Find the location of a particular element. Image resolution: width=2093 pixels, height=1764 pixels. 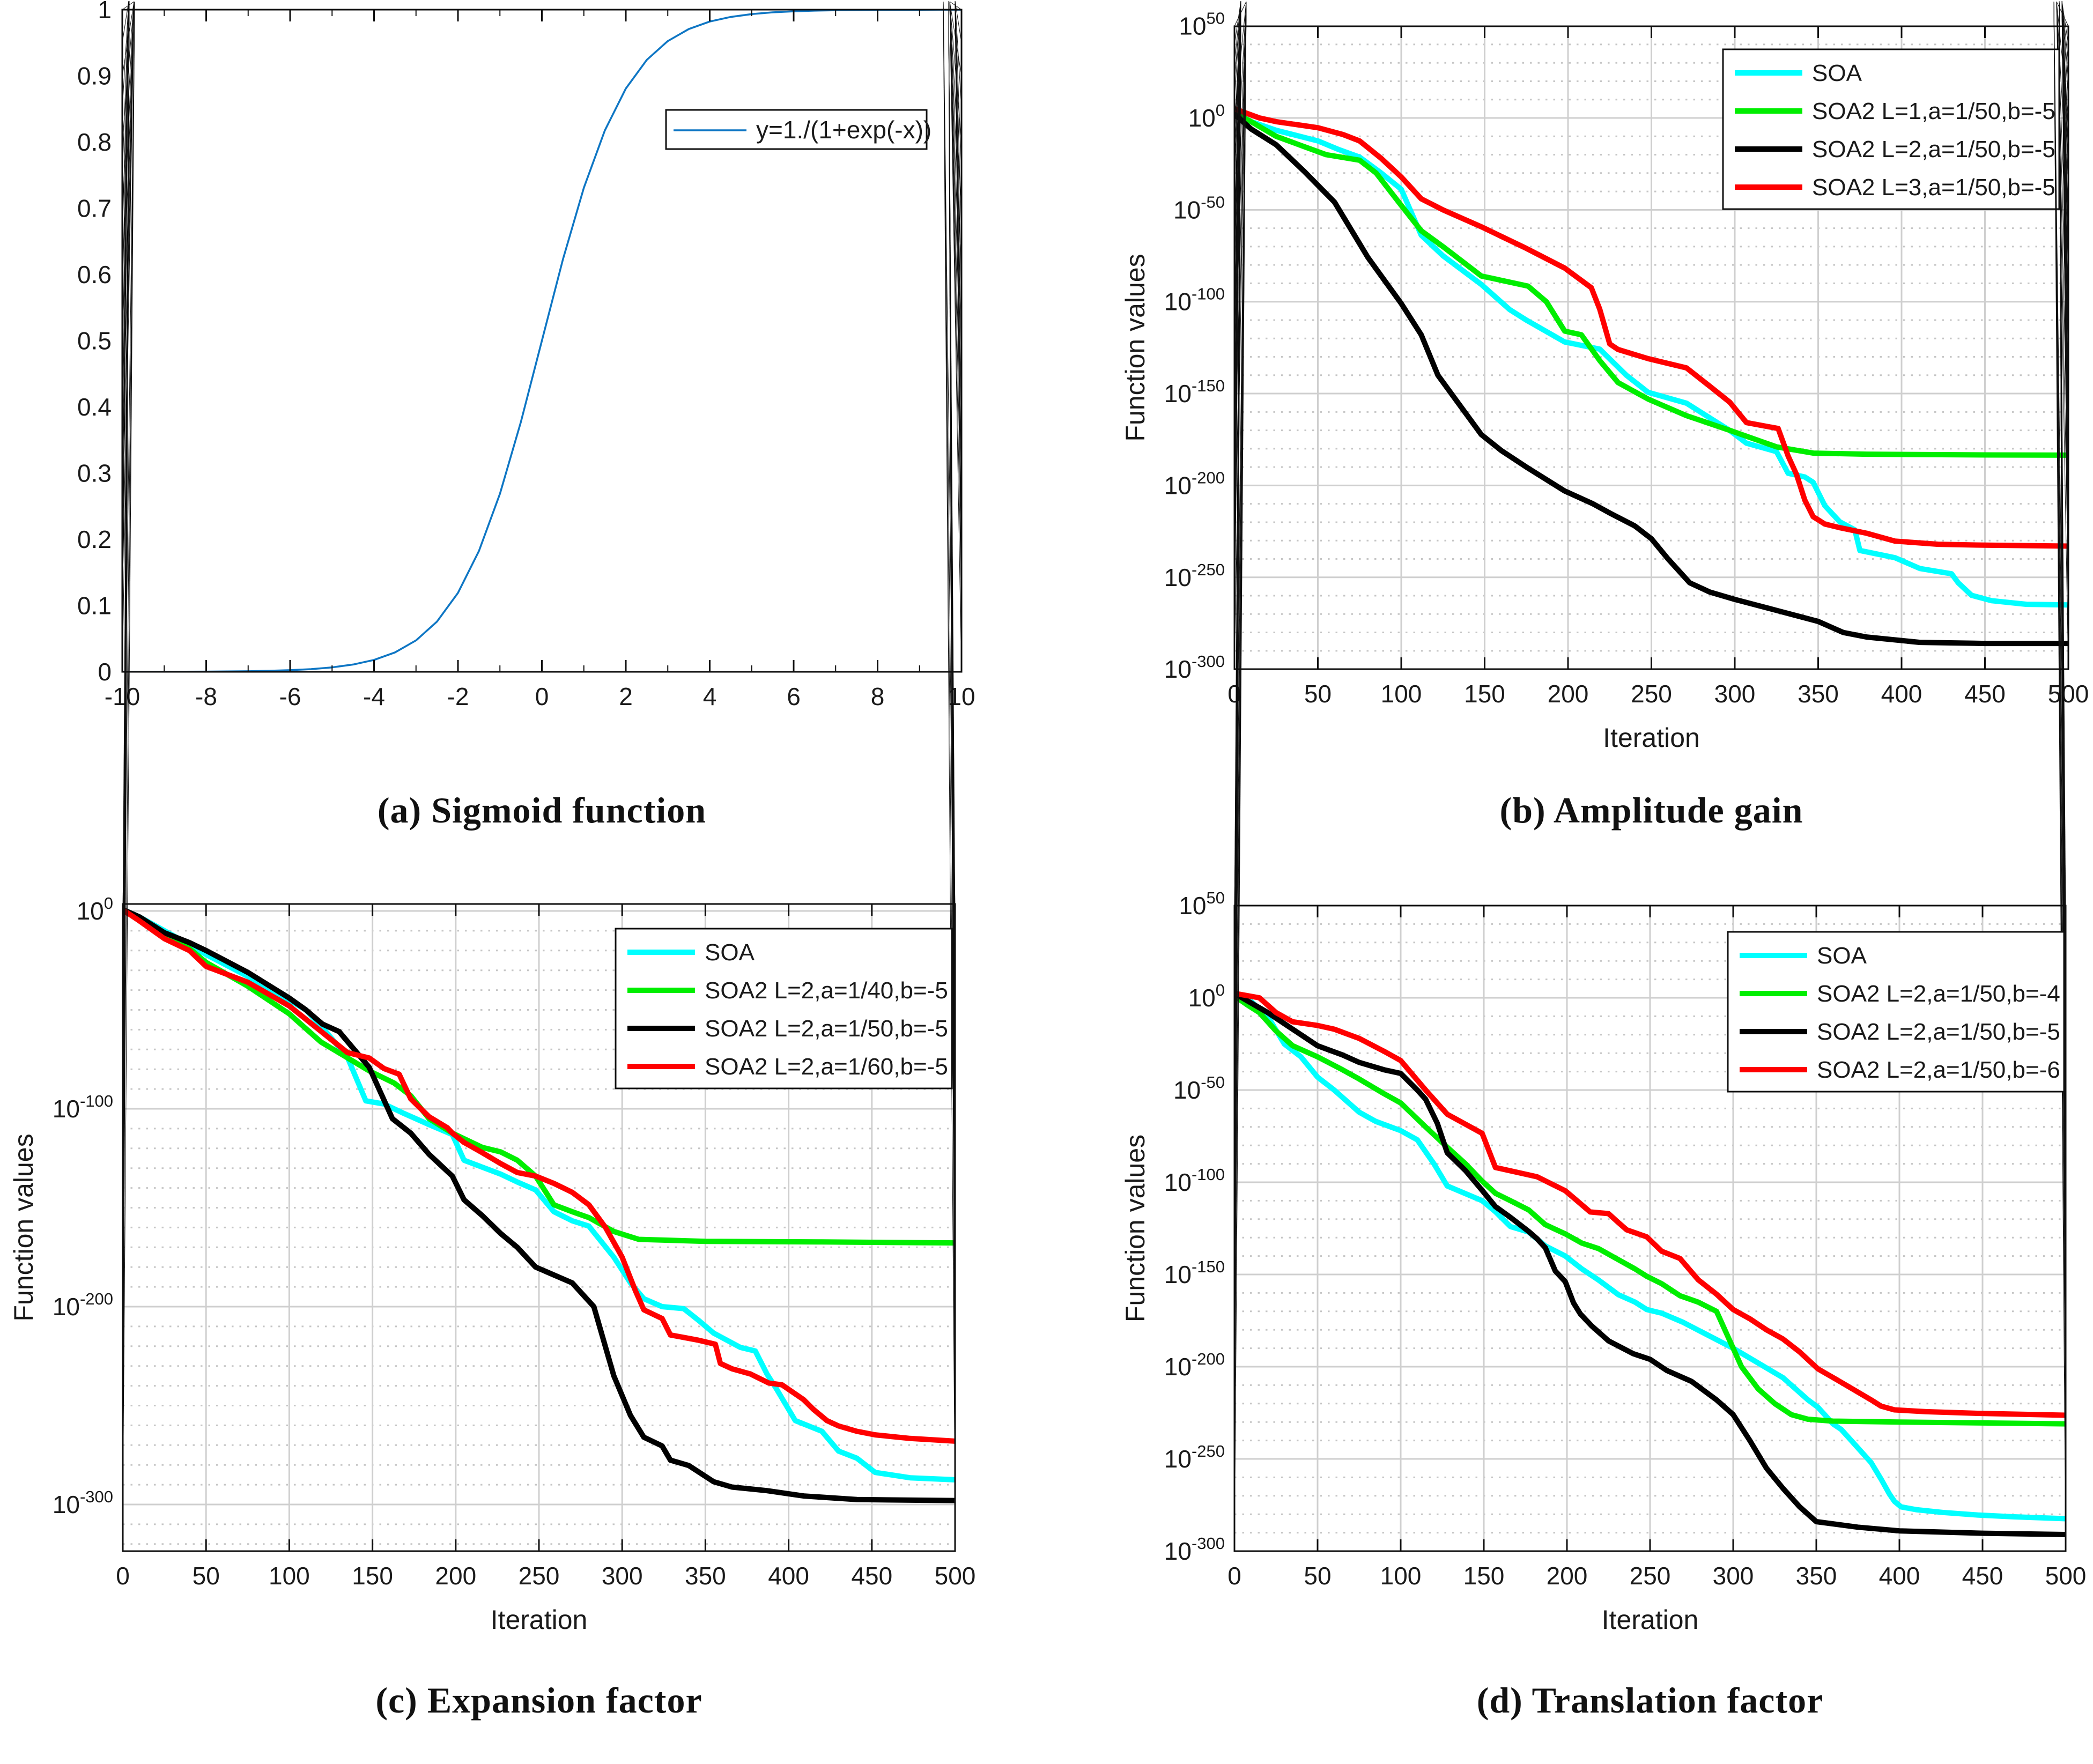

caption-panel-c: (c) Expansion factor is located at coordinates (538, 1700).